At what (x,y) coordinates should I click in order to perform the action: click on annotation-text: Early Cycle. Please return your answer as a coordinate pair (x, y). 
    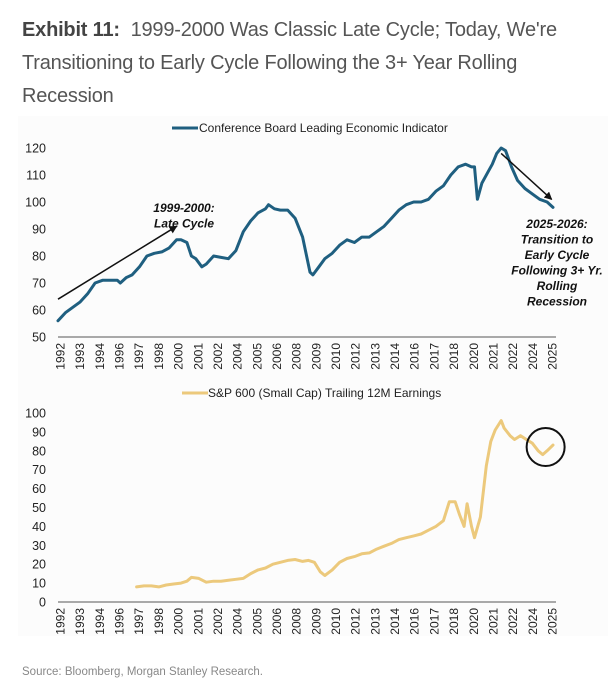
    Looking at the image, I should click on (557, 255).